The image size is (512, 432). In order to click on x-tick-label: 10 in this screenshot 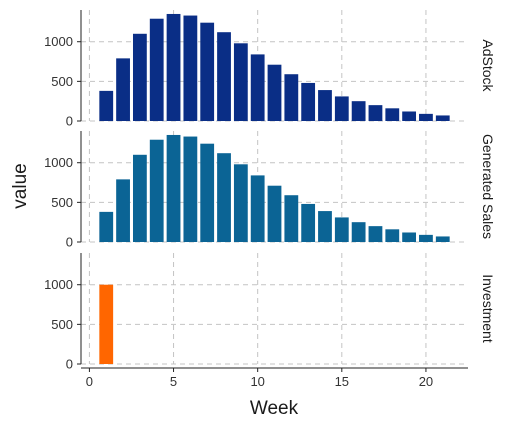, I will do `click(257, 381)`.